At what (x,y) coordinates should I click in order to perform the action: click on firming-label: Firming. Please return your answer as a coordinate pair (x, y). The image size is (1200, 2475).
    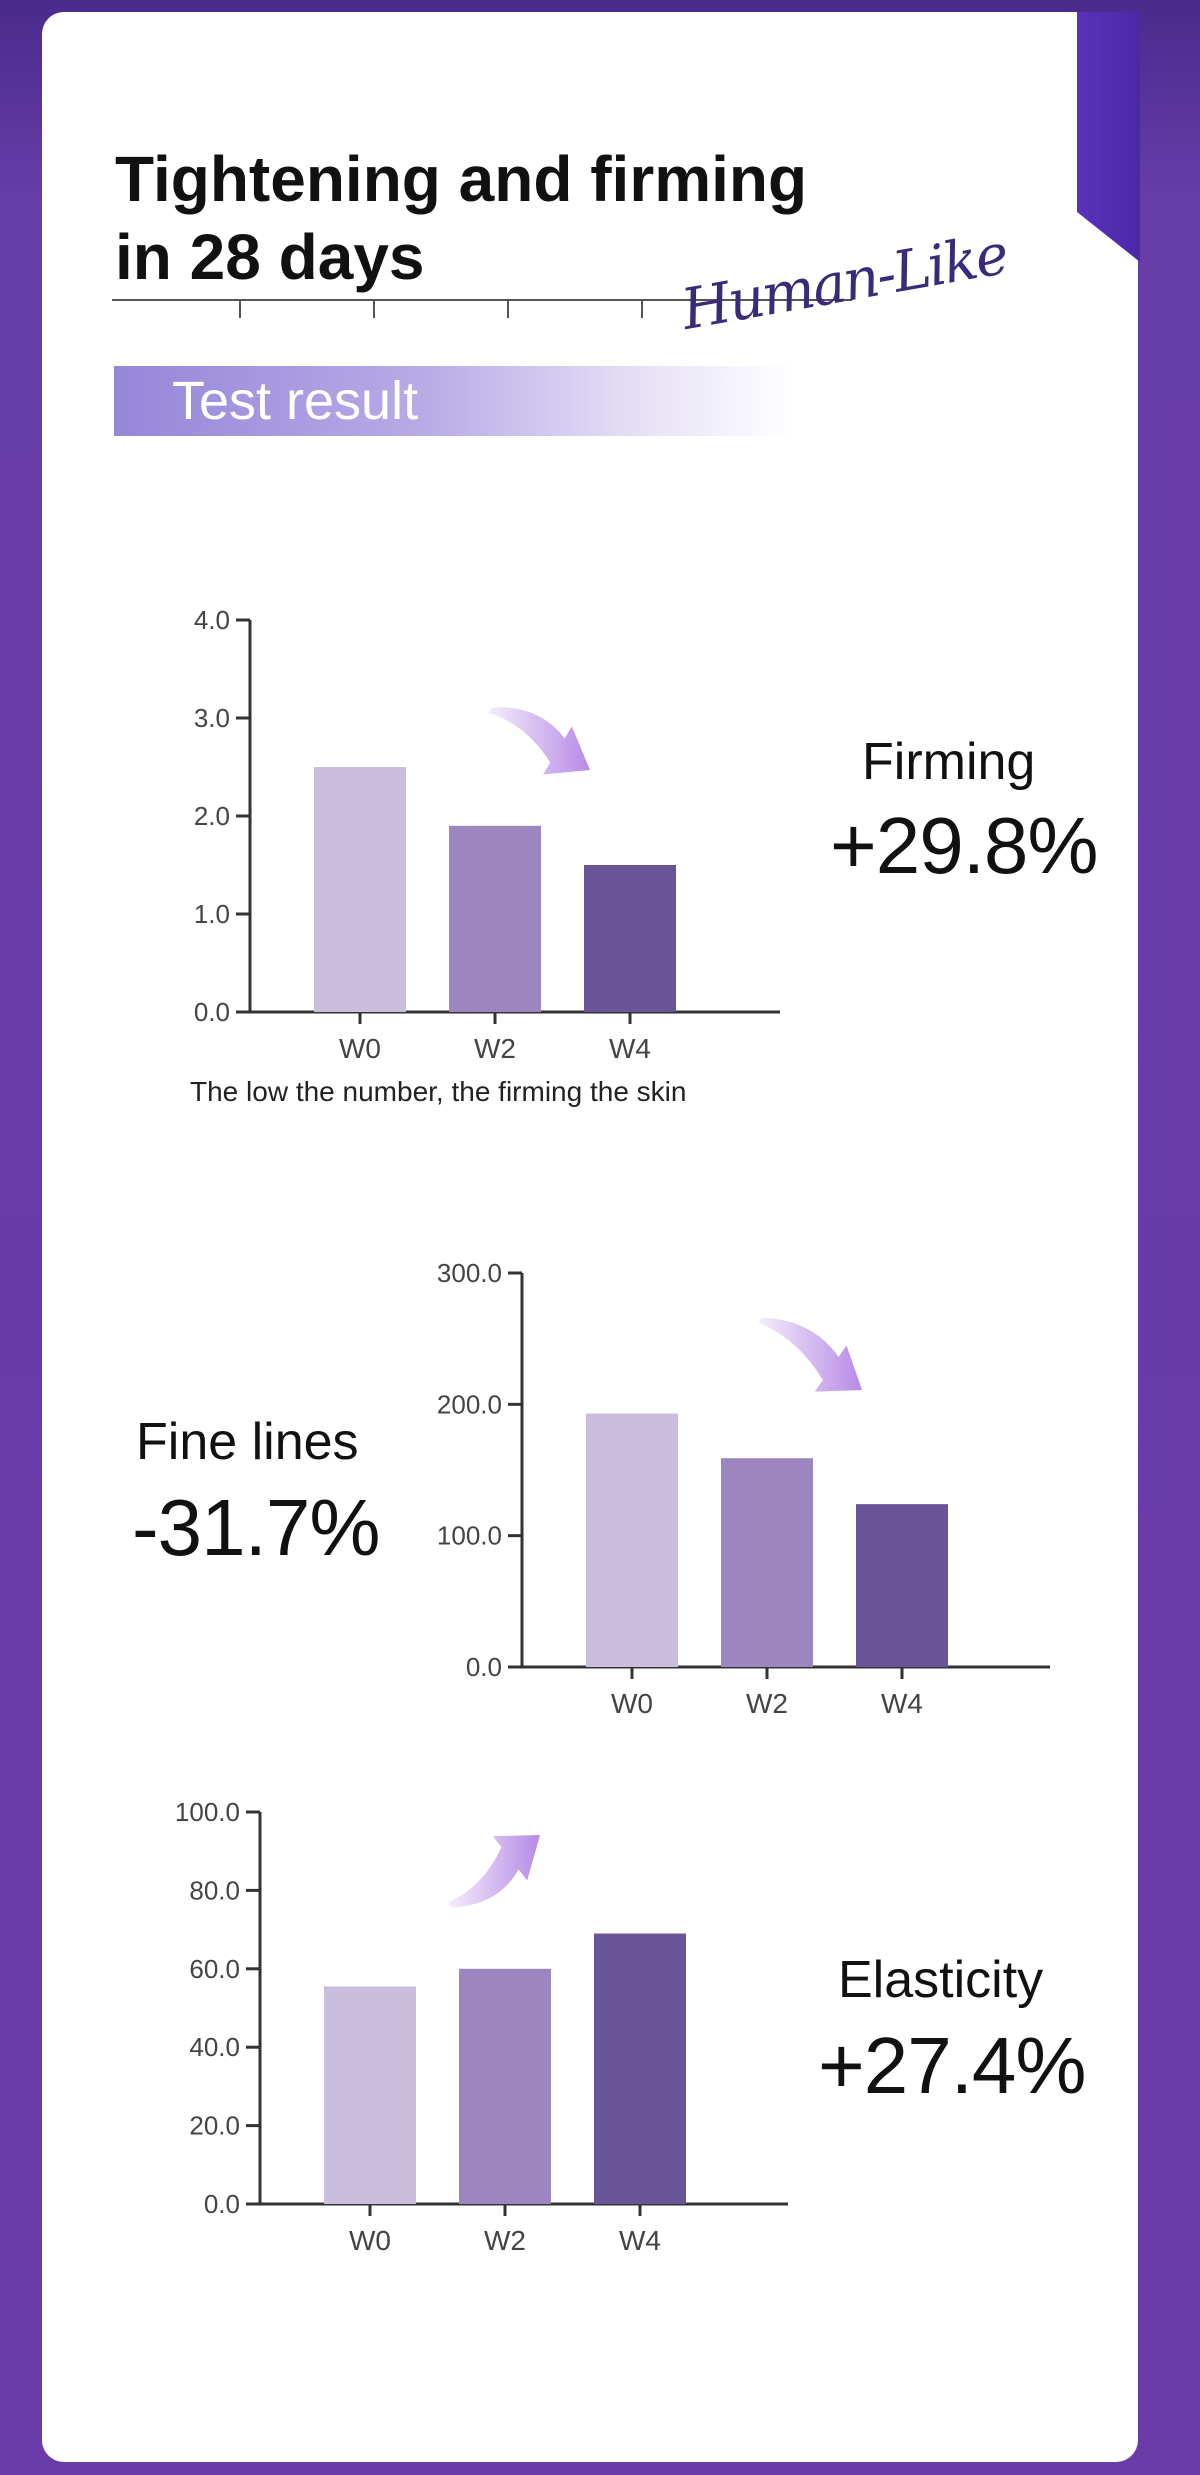
    Looking at the image, I should click on (949, 762).